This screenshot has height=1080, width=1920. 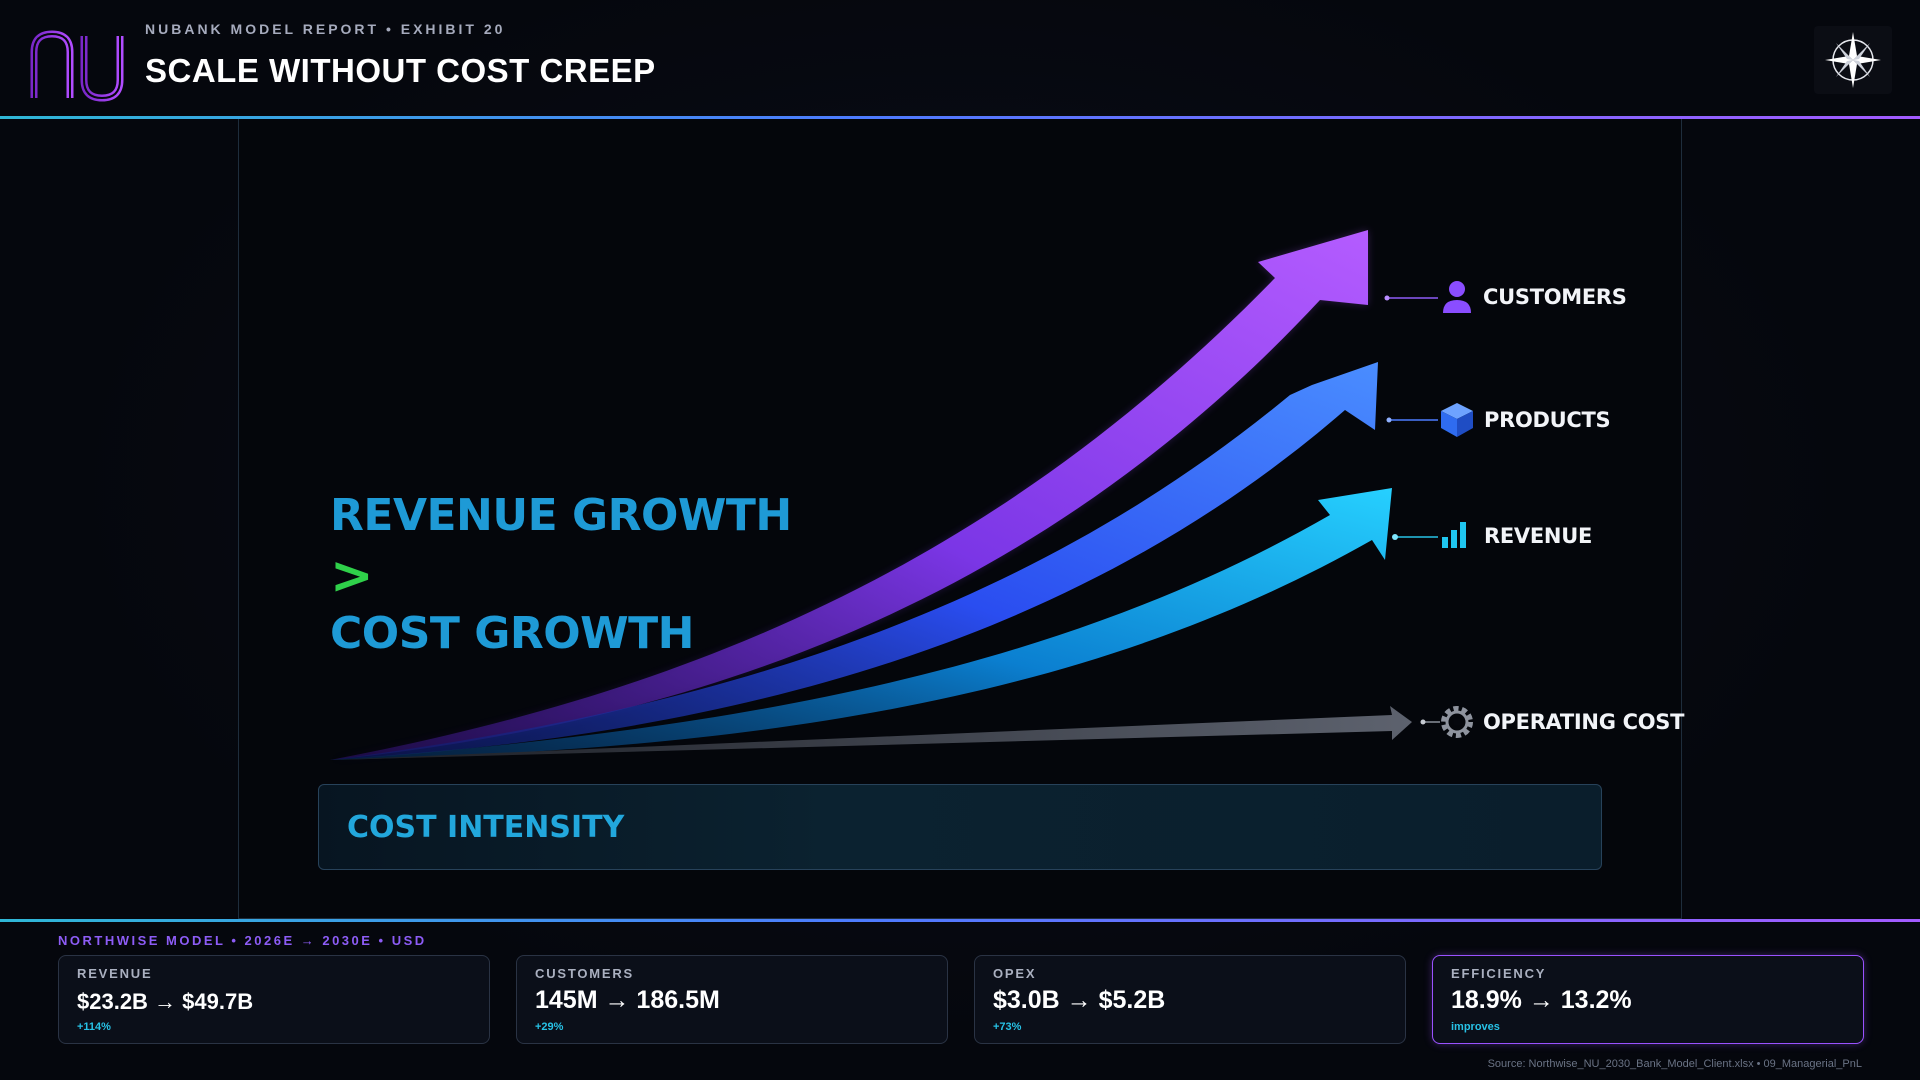 What do you see at coordinates (861, 624) in the screenshot?
I see `revenue-arrow` at bounding box center [861, 624].